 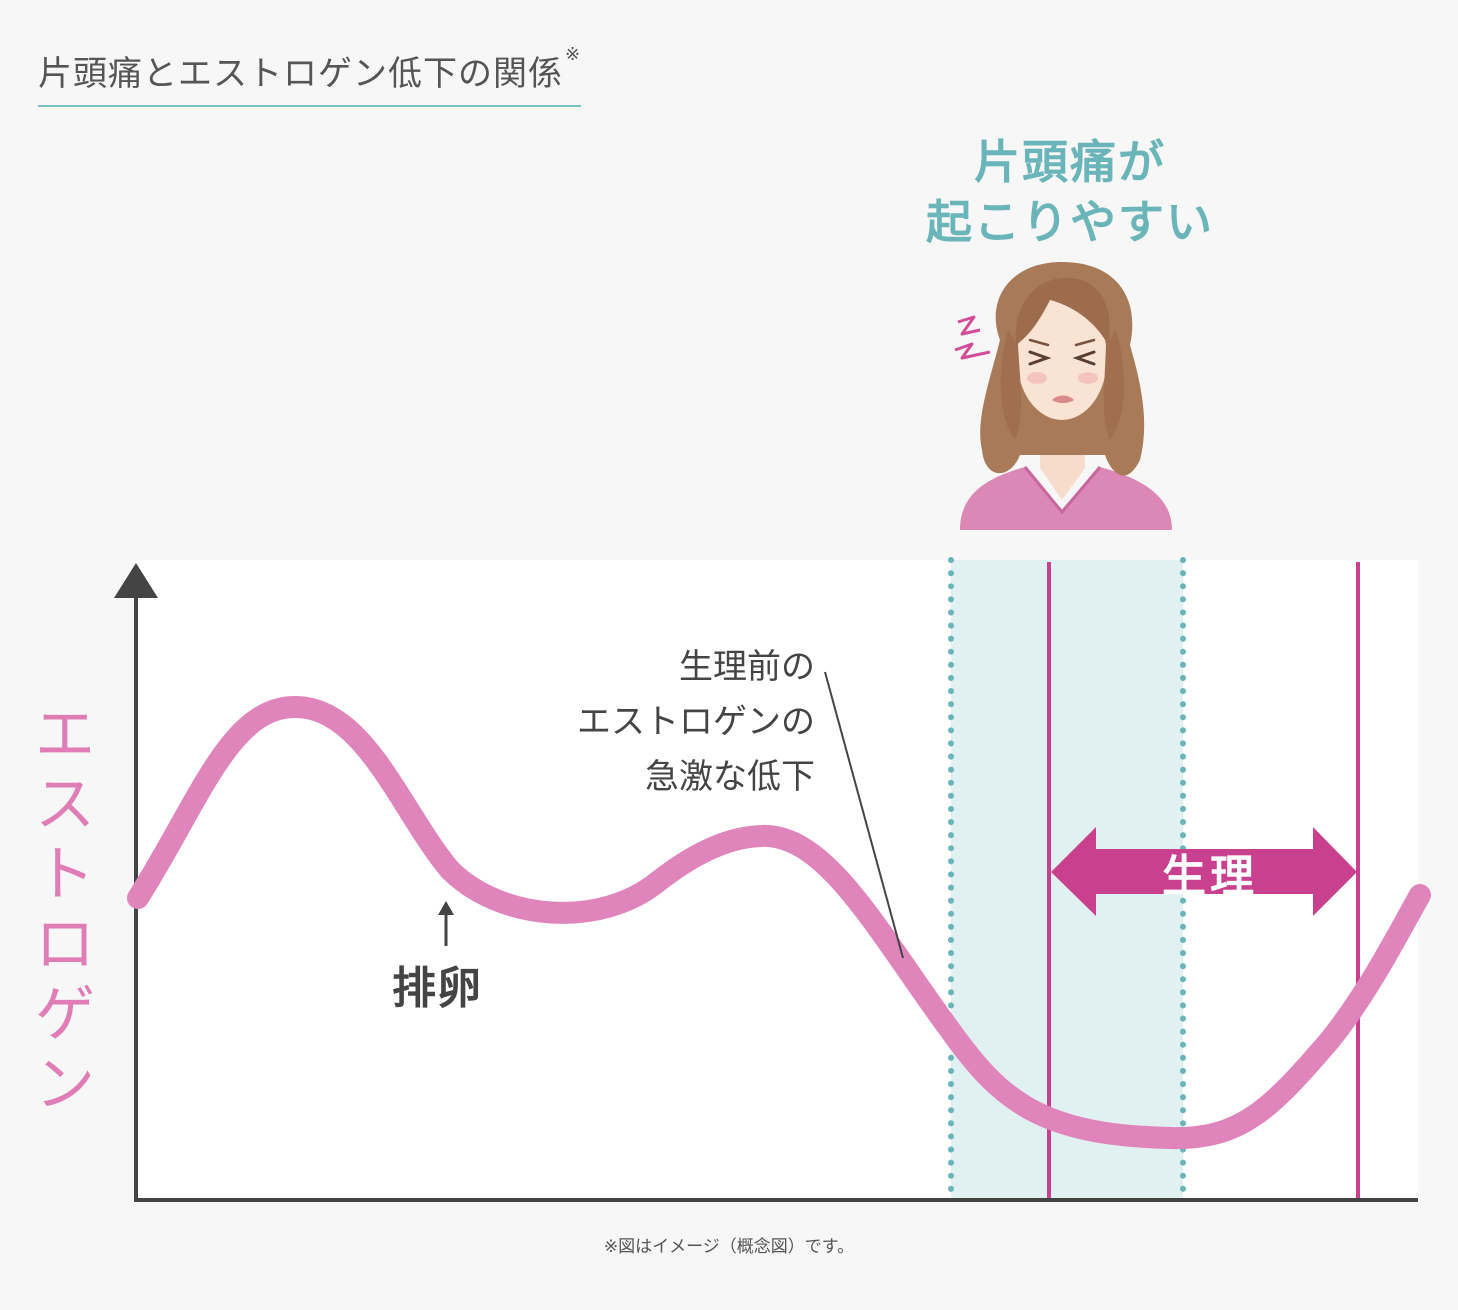 I want to click on note-line-1: 生理前の, so click(x=747, y=667).